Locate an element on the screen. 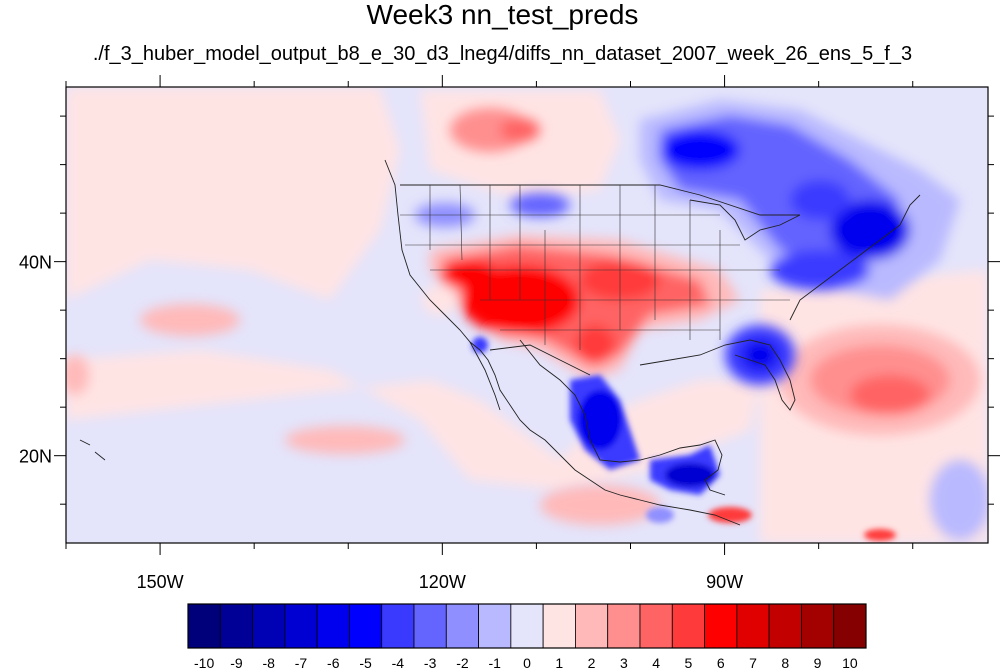 Image resolution: width=1005 pixels, height=672 pixels. colorbar-label: -10 is located at coordinates (204, 663).